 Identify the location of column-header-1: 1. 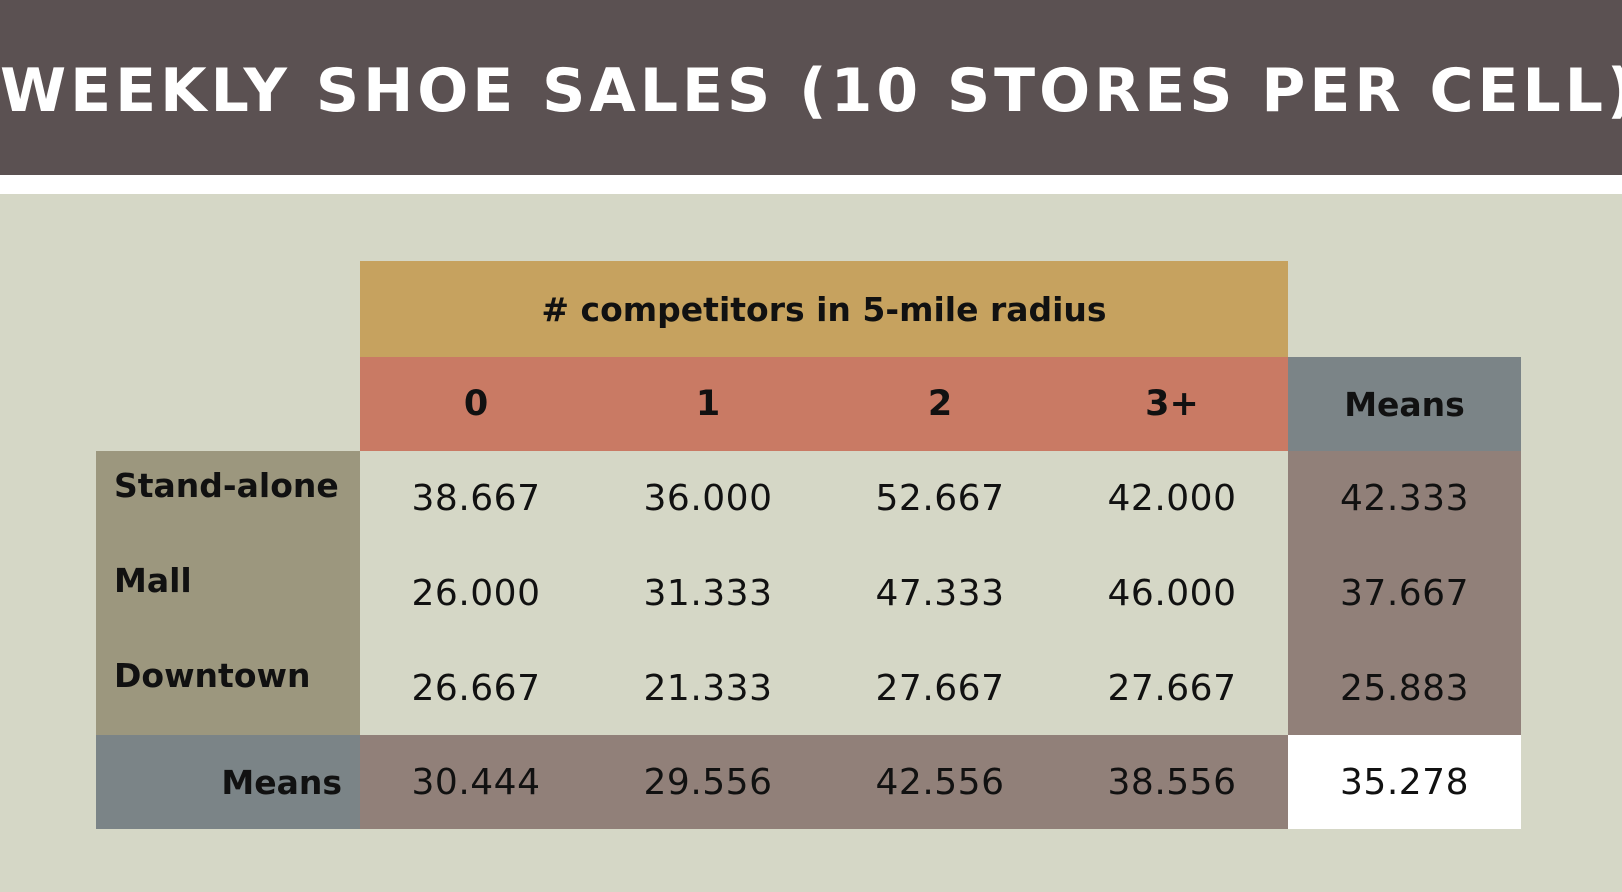
(708, 404).